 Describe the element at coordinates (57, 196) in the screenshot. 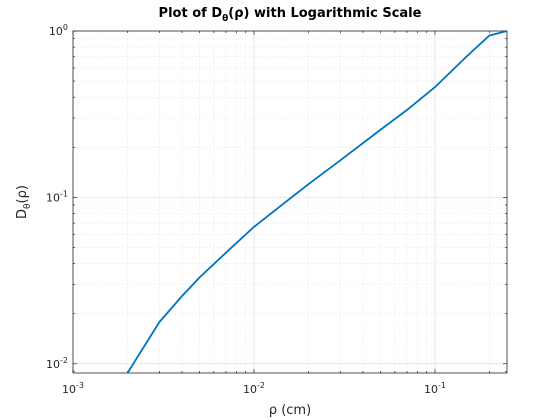

I see `y-tick-label: 10⁻¹` at that location.